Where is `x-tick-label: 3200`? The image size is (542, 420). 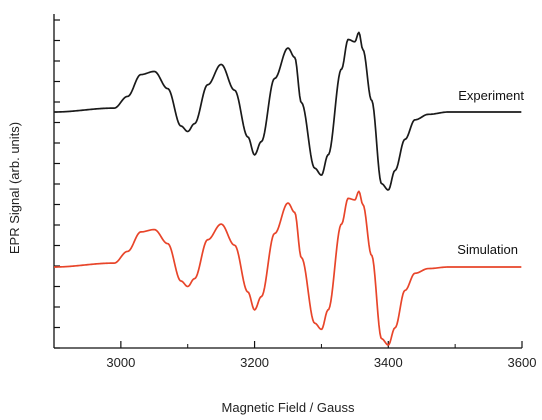 x-tick-label: 3200 is located at coordinates (254, 362).